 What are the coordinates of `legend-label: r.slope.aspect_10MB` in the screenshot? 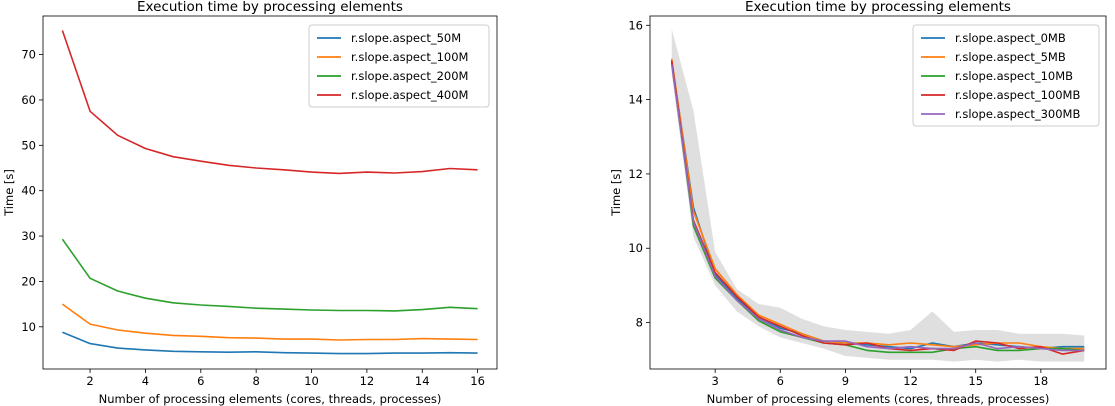 It's located at (1014, 76).